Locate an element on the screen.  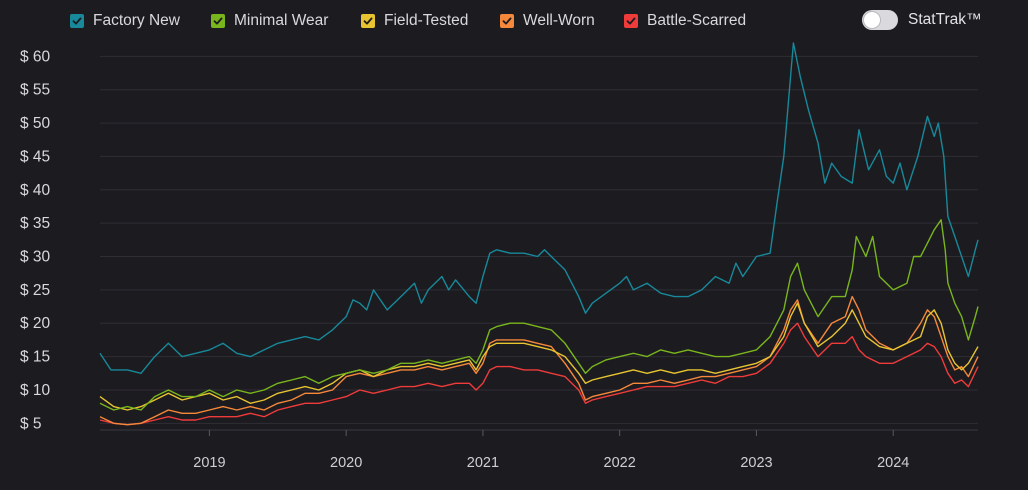
x-tick-label: 2019 is located at coordinates (209, 463).